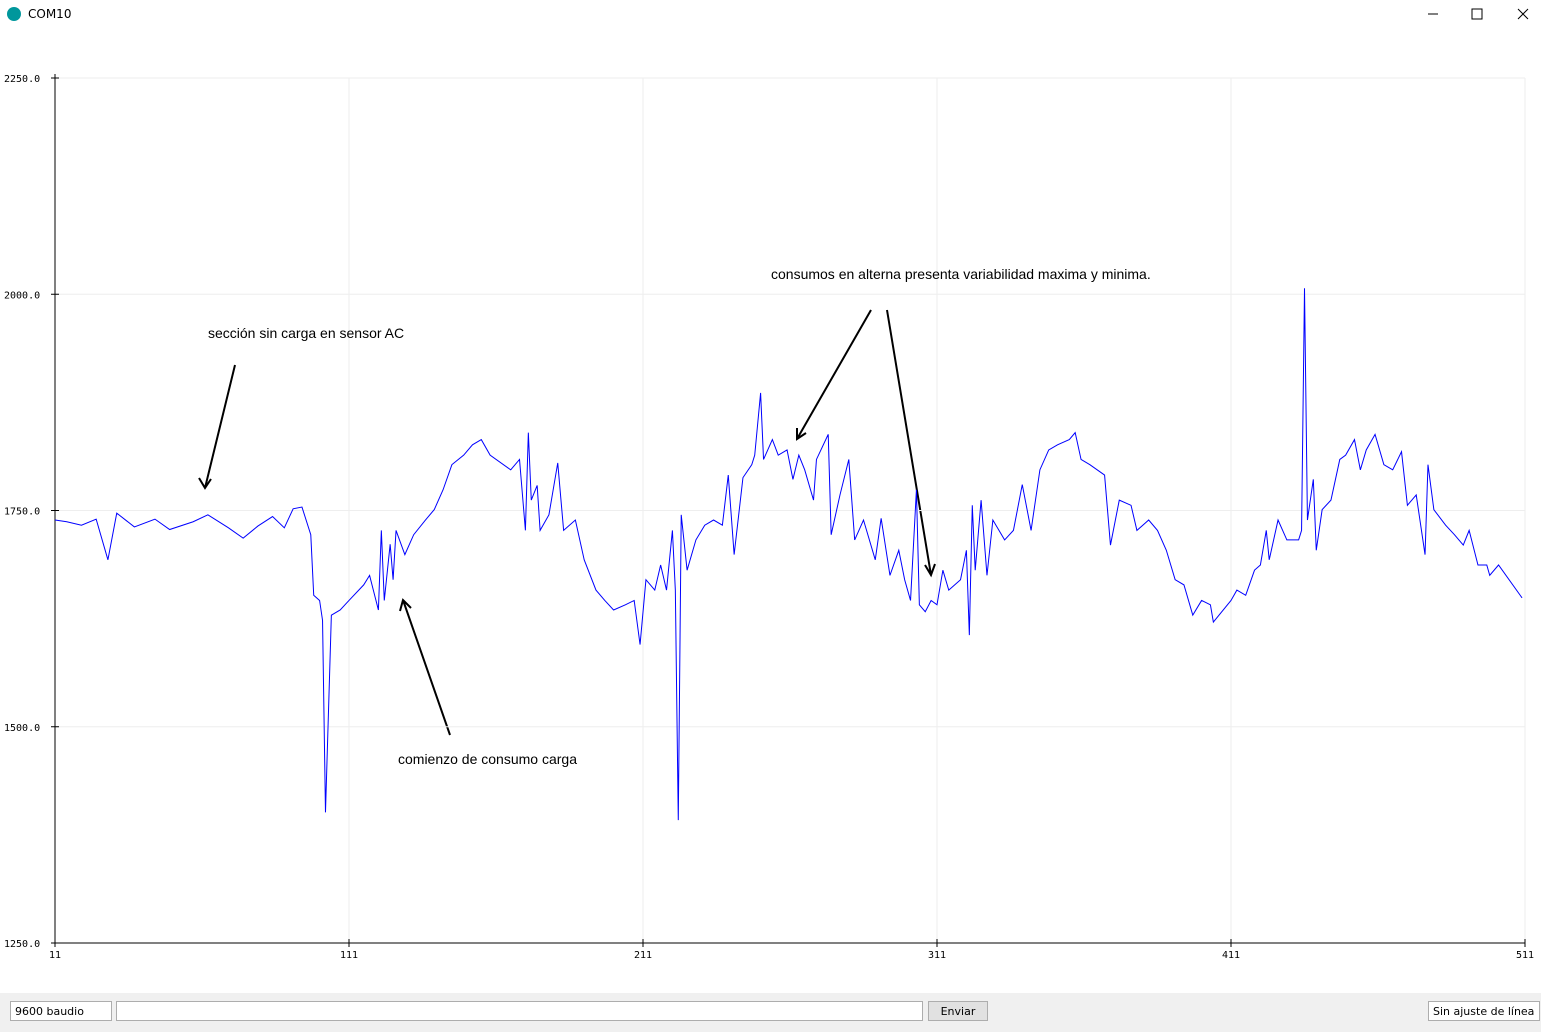 This screenshot has width=1541, height=1032. What do you see at coordinates (519, 1011) in the screenshot?
I see `input-field` at bounding box center [519, 1011].